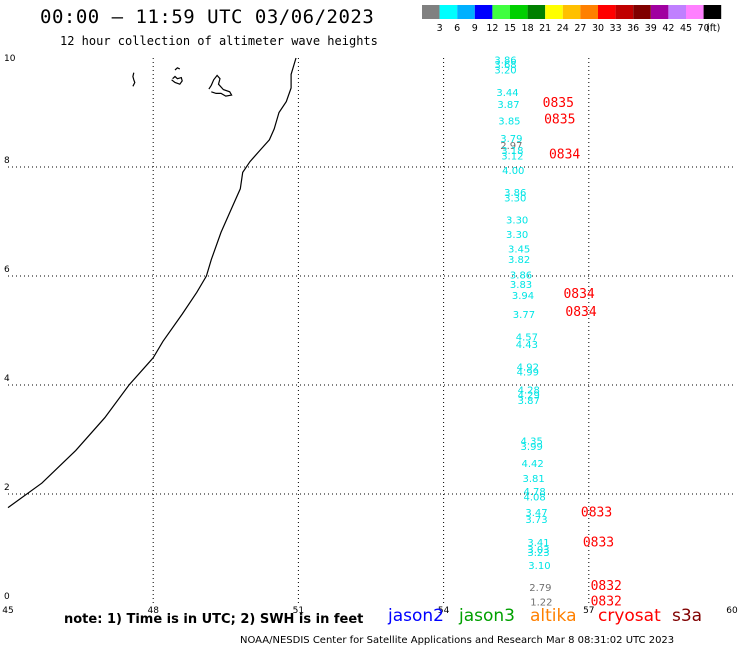 This screenshot has height=650, width=740. Describe the element at coordinates (528, 28) in the screenshot. I see `colorbar-label: 18` at that location.